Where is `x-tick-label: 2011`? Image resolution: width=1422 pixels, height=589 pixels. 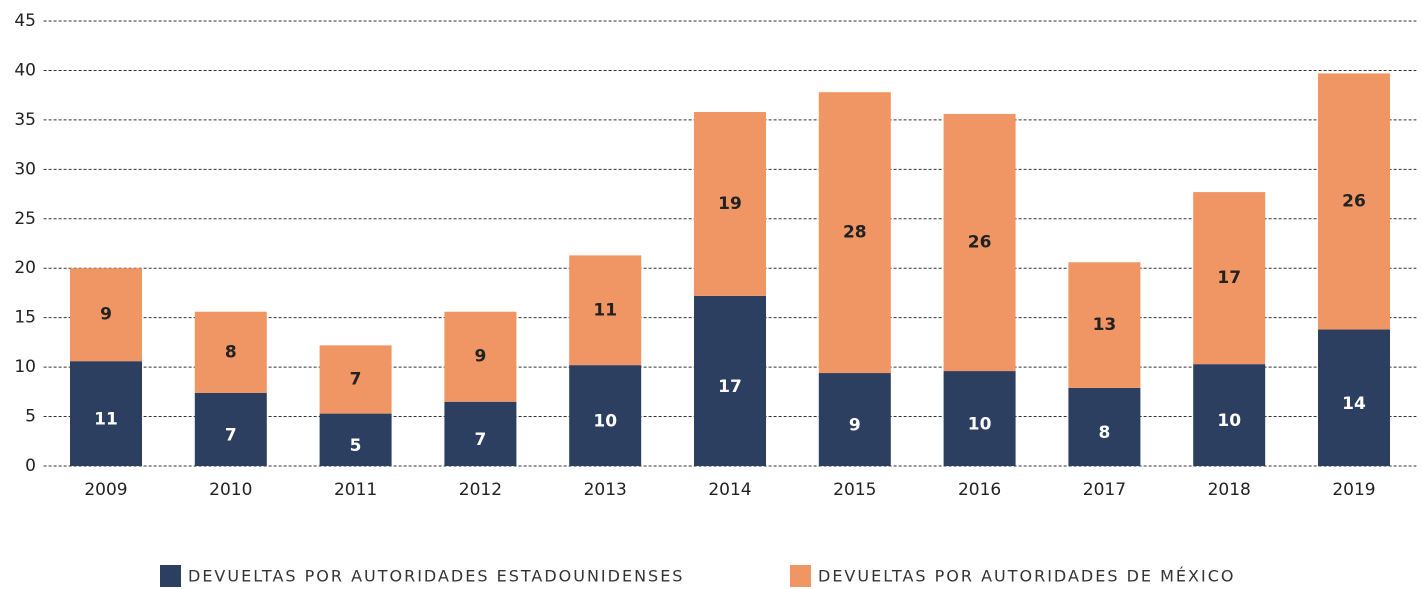 x-tick-label: 2011 is located at coordinates (355, 490).